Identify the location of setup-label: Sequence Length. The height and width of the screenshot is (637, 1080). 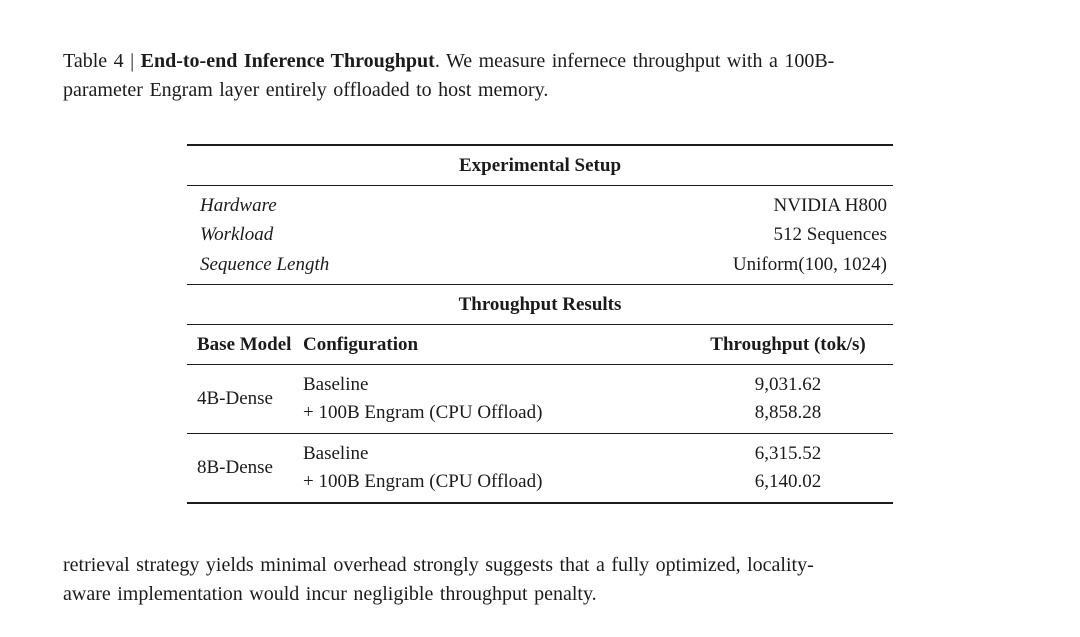
(265, 264).